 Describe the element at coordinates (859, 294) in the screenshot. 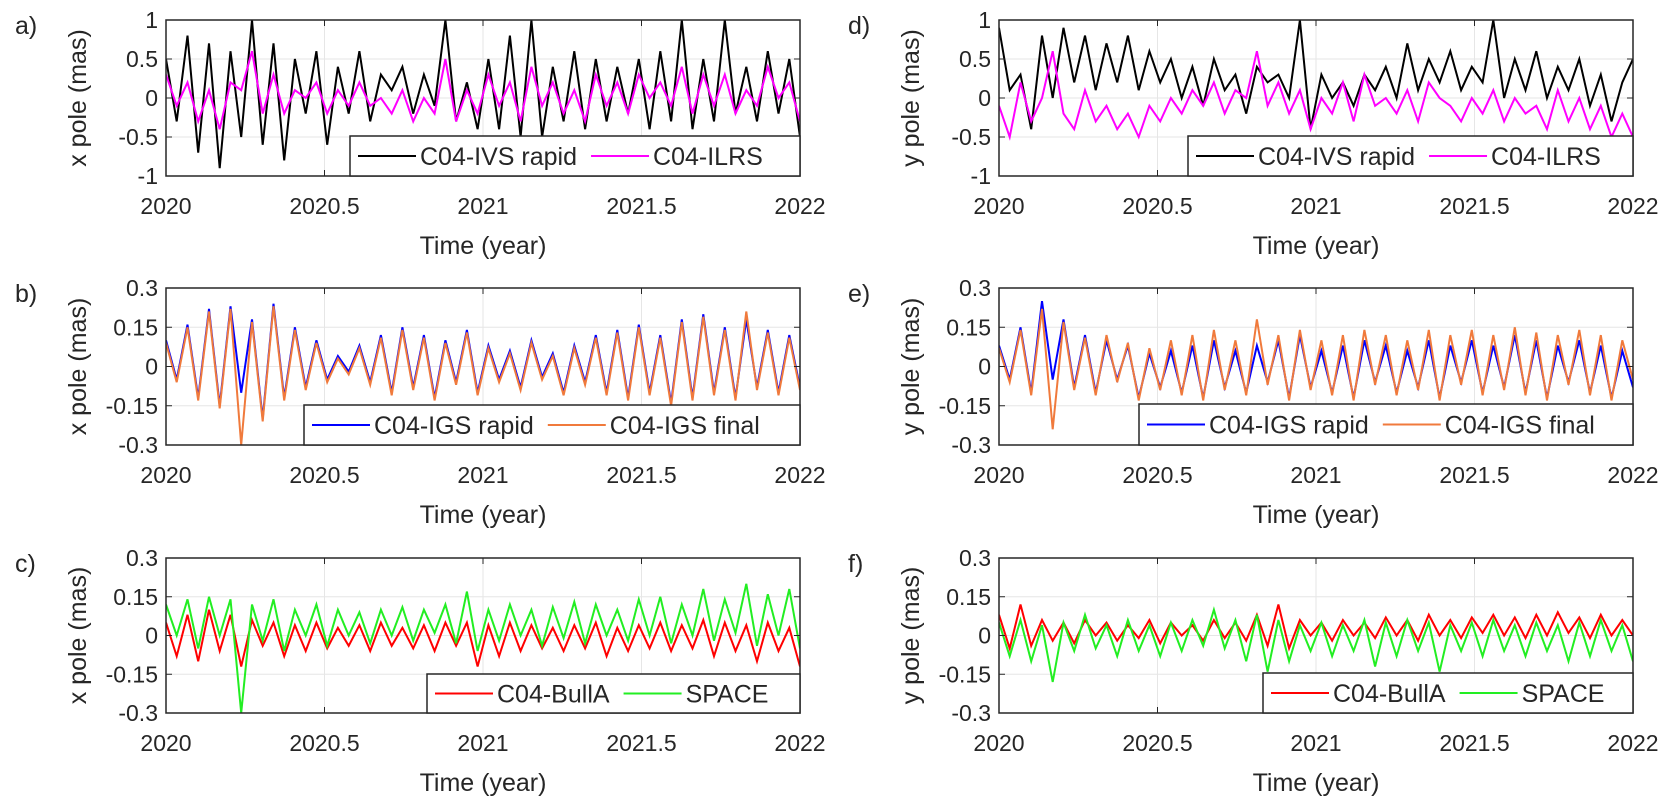

I see `panel-label: e)` at that location.